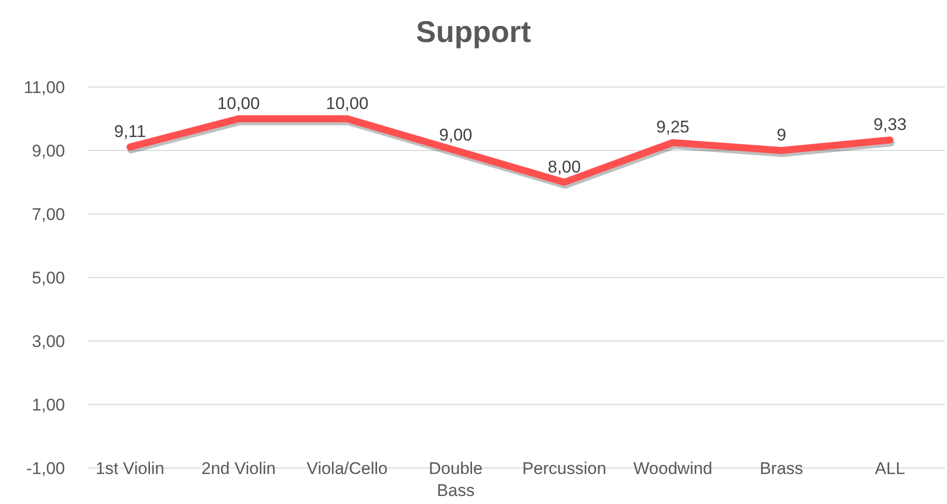  What do you see at coordinates (455, 479) in the screenshot?
I see `x-tick-label: Double Bass` at bounding box center [455, 479].